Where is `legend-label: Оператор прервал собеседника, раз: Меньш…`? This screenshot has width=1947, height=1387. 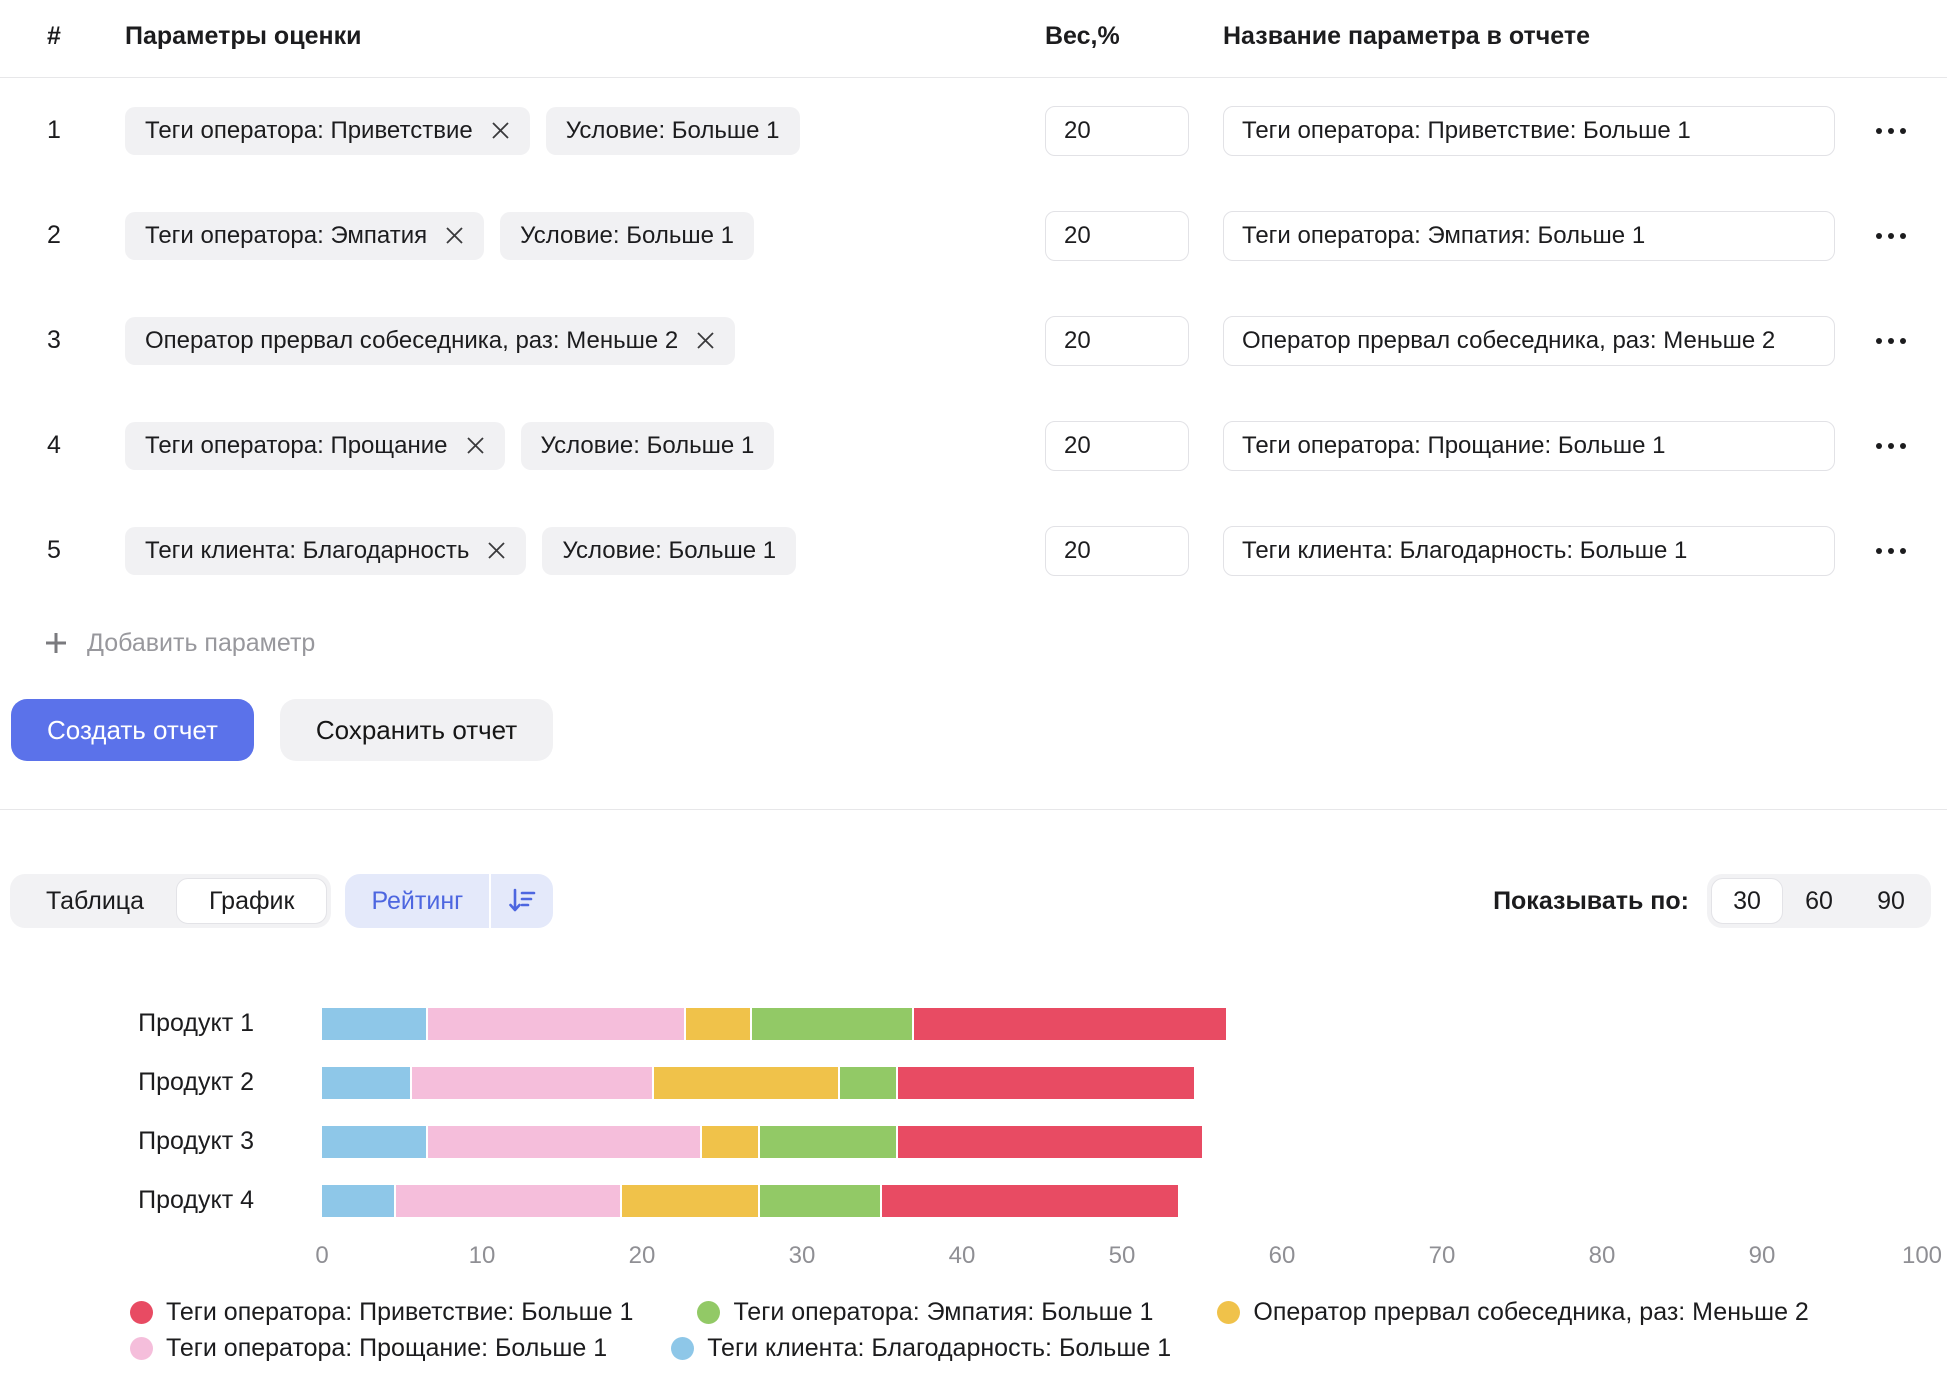
legend-label: Оператор прервал собеседника, раз: Меньш… is located at coordinates (1531, 1312).